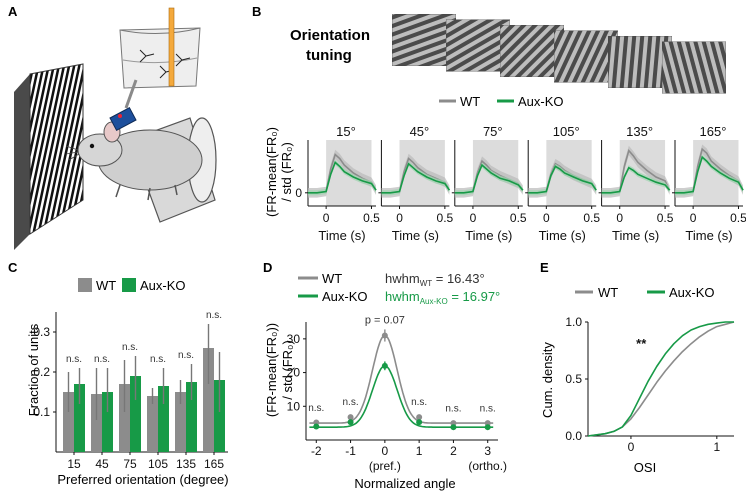 The height and width of the screenshot is (493, 746). Describe the element at coordinates (645, 467) in the screenshot. I see `panel-e-xlabel: OSI` at that location.